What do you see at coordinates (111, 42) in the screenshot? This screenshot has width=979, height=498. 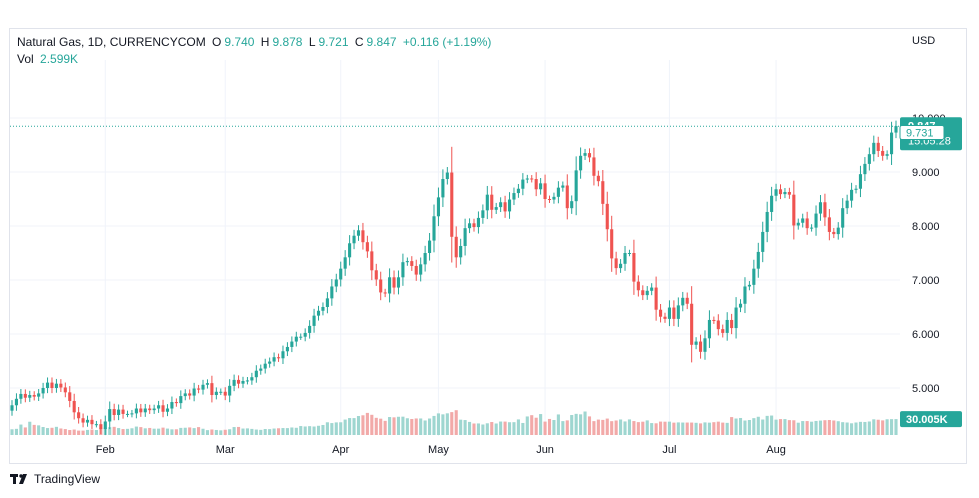 I see `symbol-label: Natural Gas, 1D, CURRENCYCOM` at bounding box center [111, 42].